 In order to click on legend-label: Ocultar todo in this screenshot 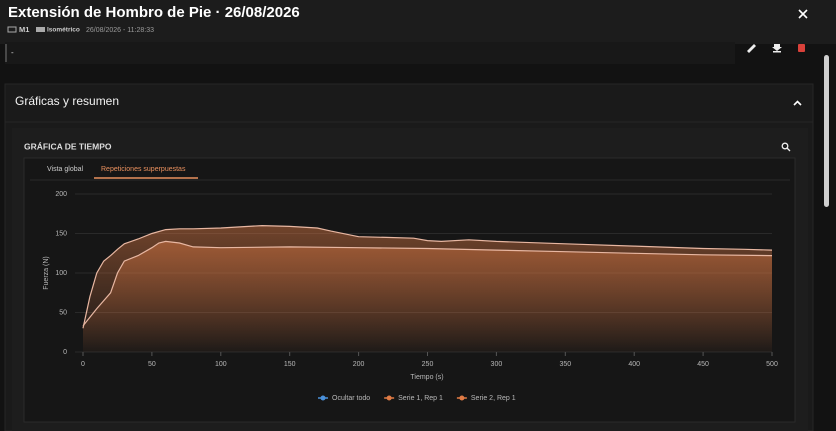, I will do `click(351, 398)`.